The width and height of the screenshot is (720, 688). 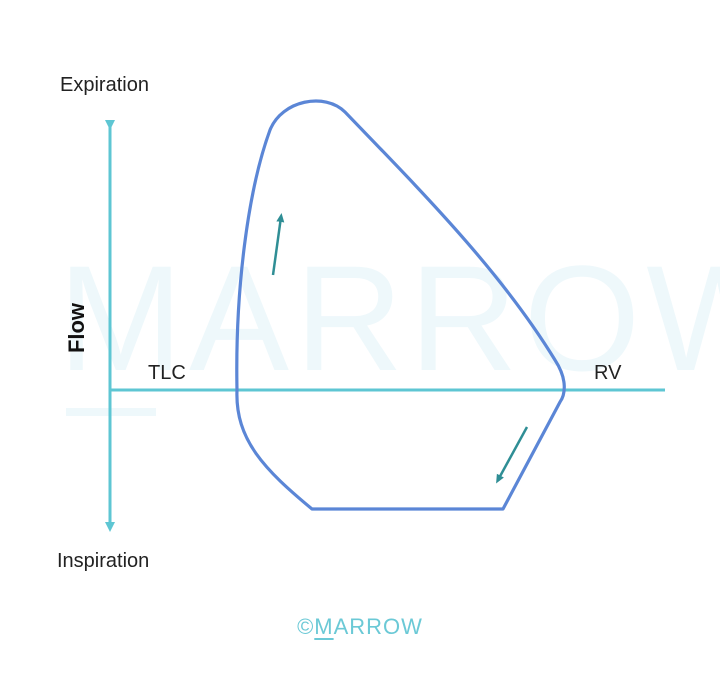 I want to click on flow-axis-label: Flow, so click(x=77, y=328).